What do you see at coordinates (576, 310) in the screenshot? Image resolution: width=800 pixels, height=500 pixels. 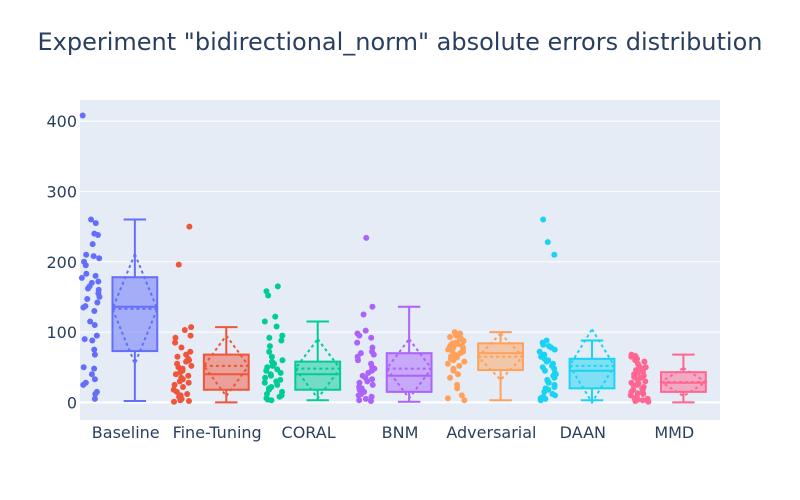 I see `series-daan` at bounding box center [576, 310].